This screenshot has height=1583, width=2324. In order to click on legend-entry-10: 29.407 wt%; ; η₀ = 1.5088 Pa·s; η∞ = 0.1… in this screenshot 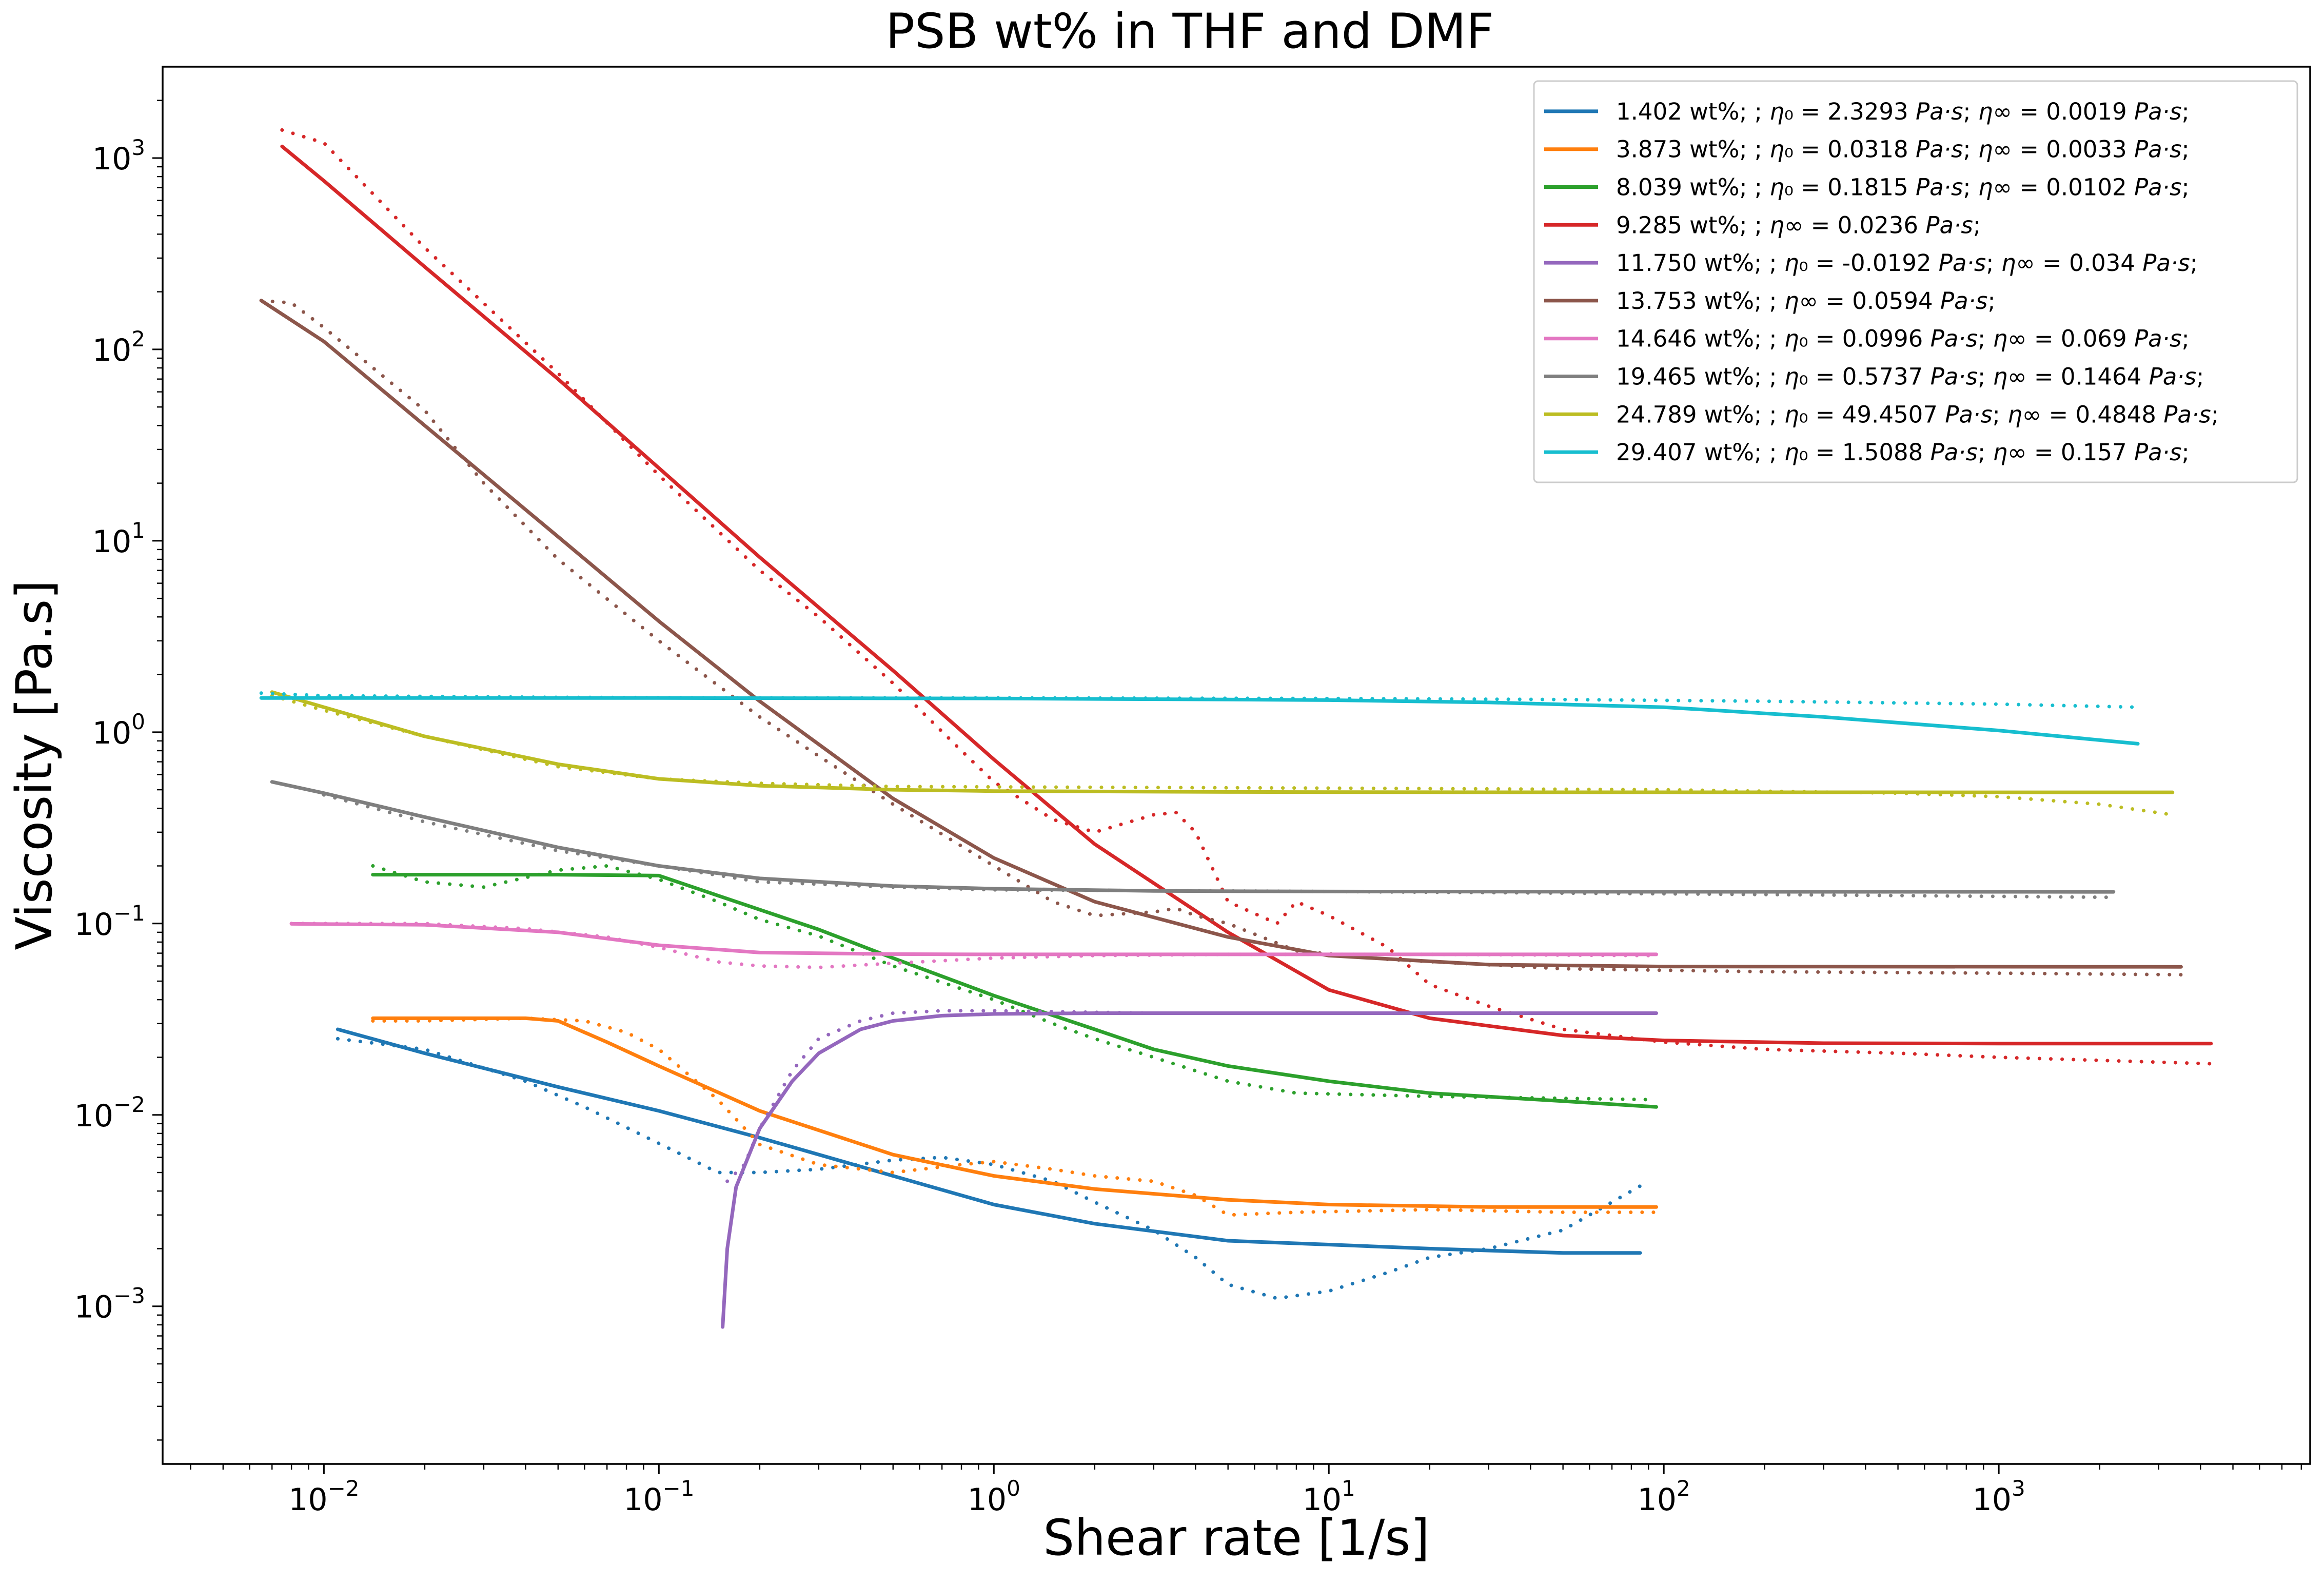, I will do `click(1903, 452)`.